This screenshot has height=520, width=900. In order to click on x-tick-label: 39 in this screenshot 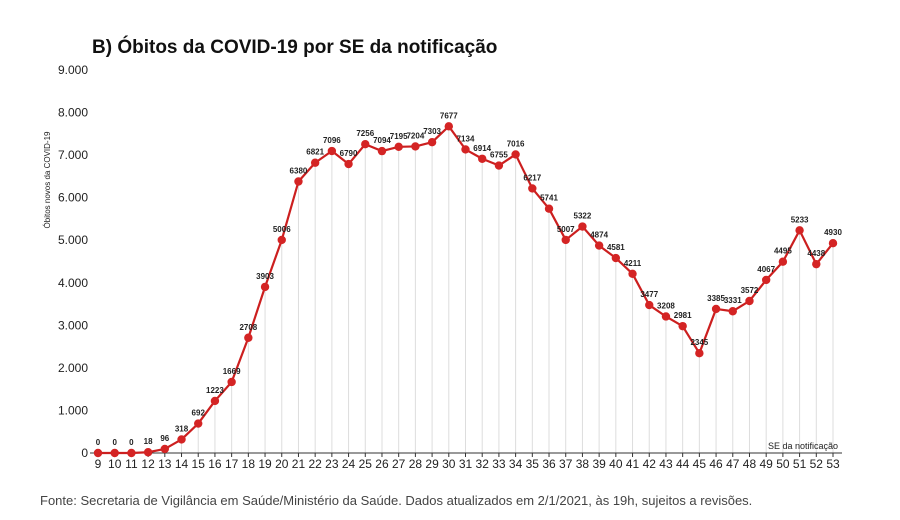, I will do `click(599, 464)`.